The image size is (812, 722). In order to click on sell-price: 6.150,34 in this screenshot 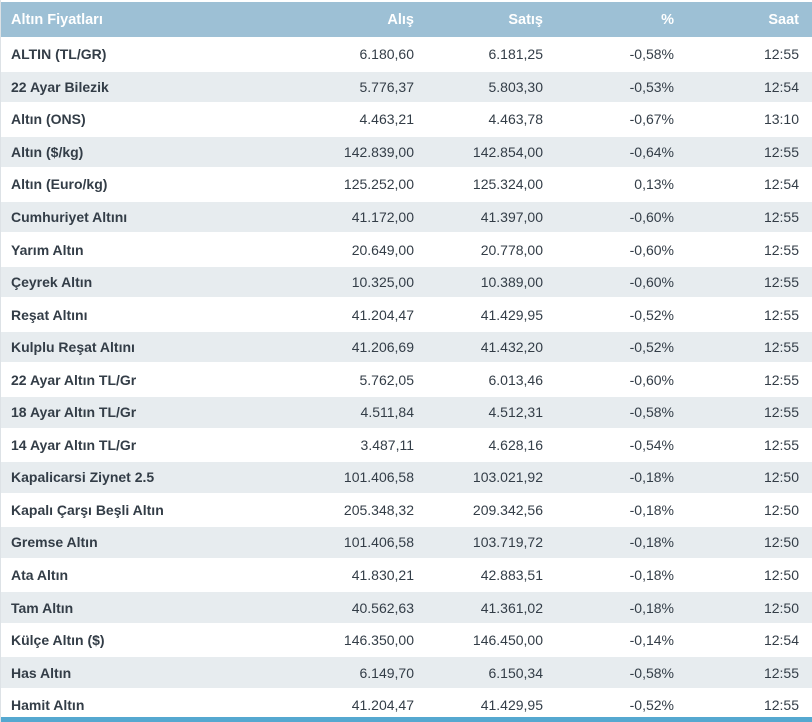, I will do `click(516, 672)`.